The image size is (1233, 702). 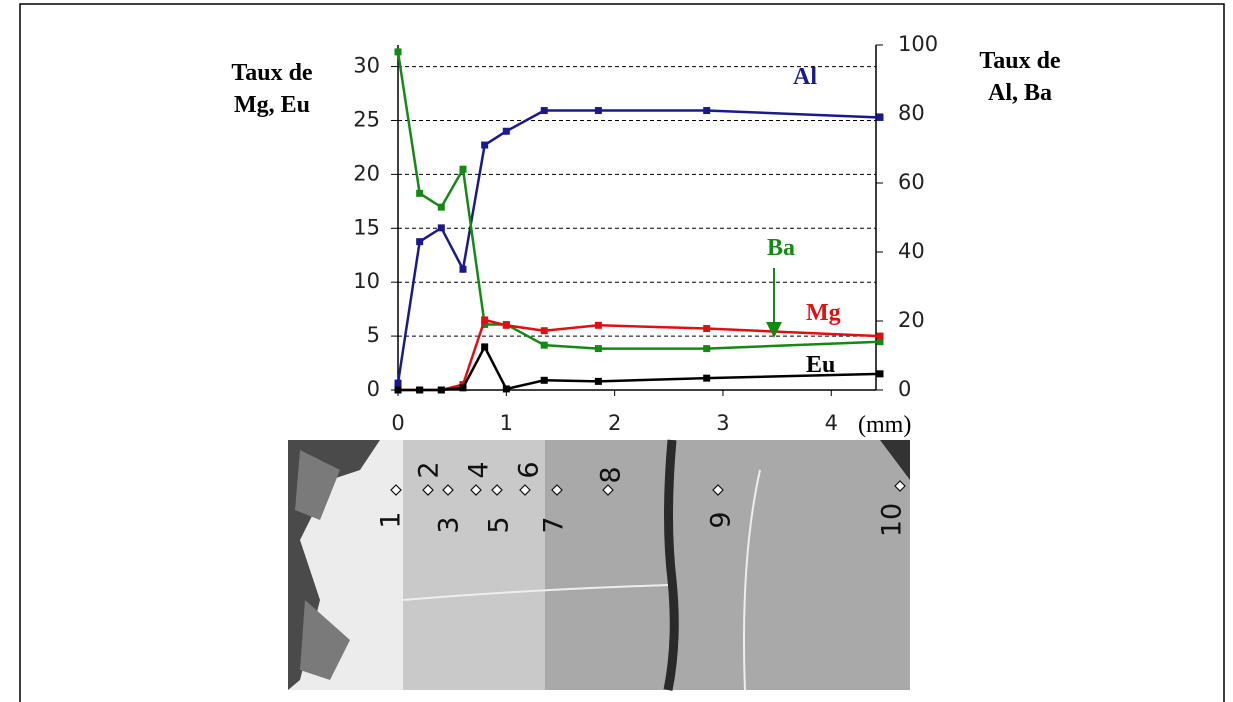 What do you see at coordinates (831, 423) in the screenshot?
I see `x-tick-label: 4` at bounding box center [831, 423].